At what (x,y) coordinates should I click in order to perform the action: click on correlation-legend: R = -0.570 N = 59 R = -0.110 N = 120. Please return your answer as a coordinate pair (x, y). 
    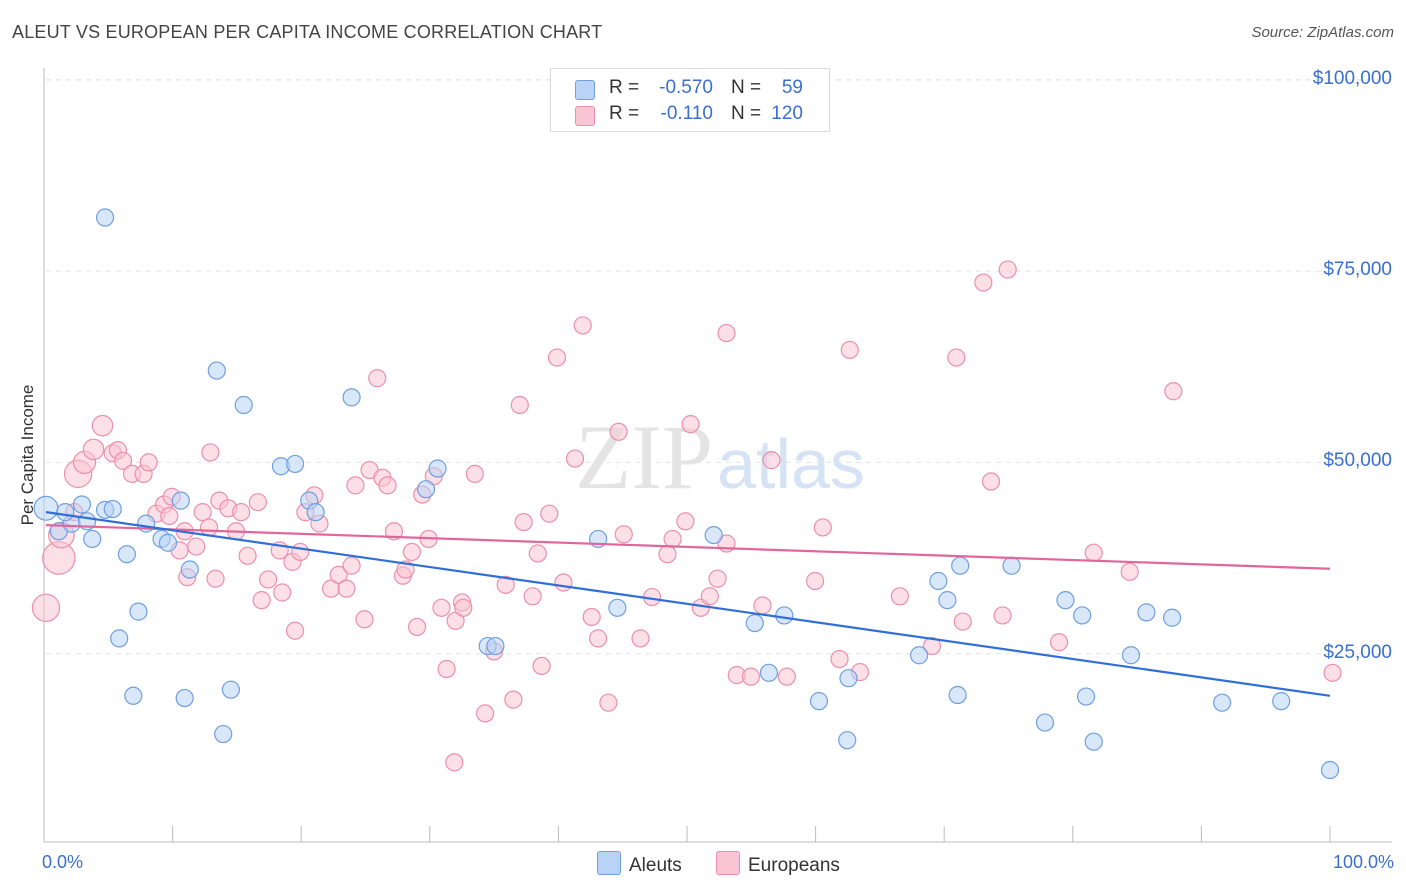
    Looking at the image, I should click on (690, 100).